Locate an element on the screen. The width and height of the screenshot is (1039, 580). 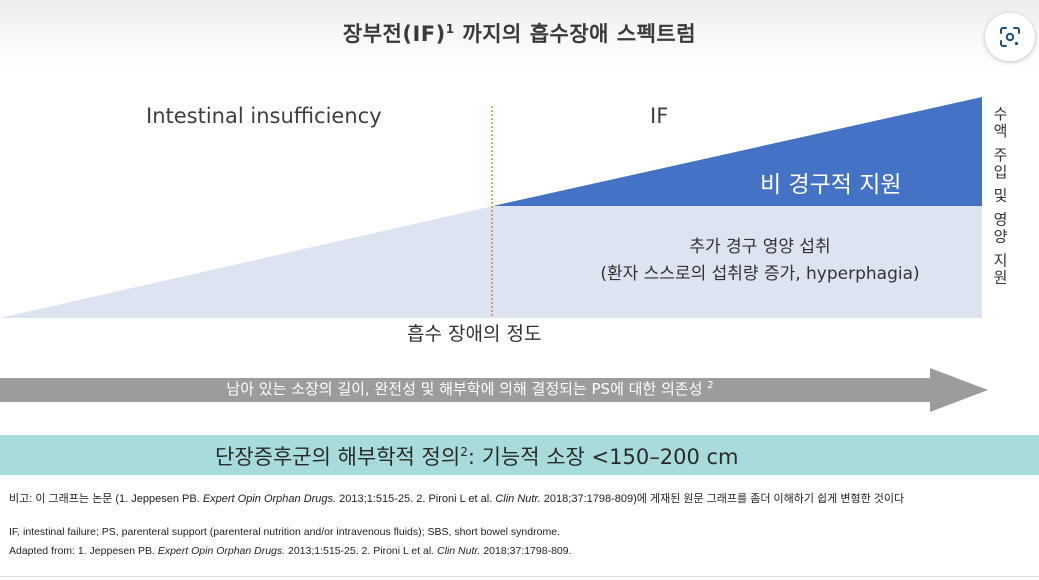
sbs-definition-banner is located at coordinates (519, 455).